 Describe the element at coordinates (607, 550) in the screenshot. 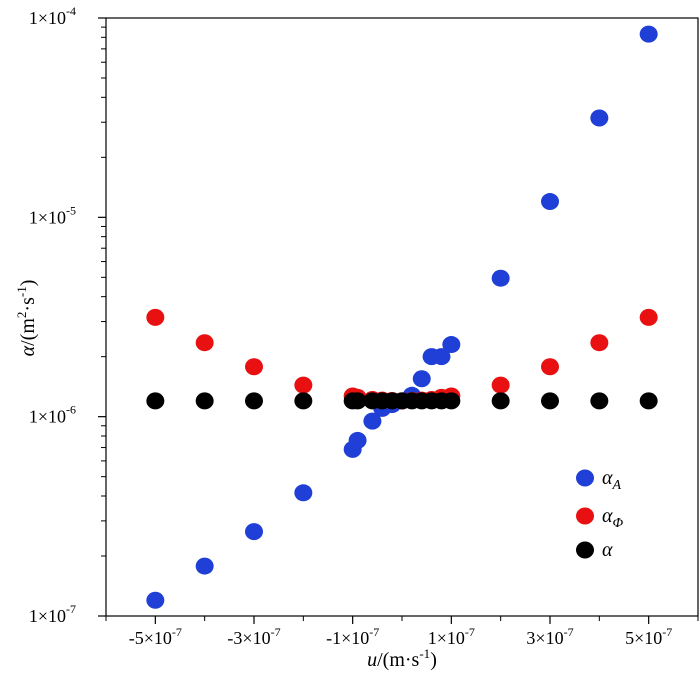

I see `legend-label: α` at that location.